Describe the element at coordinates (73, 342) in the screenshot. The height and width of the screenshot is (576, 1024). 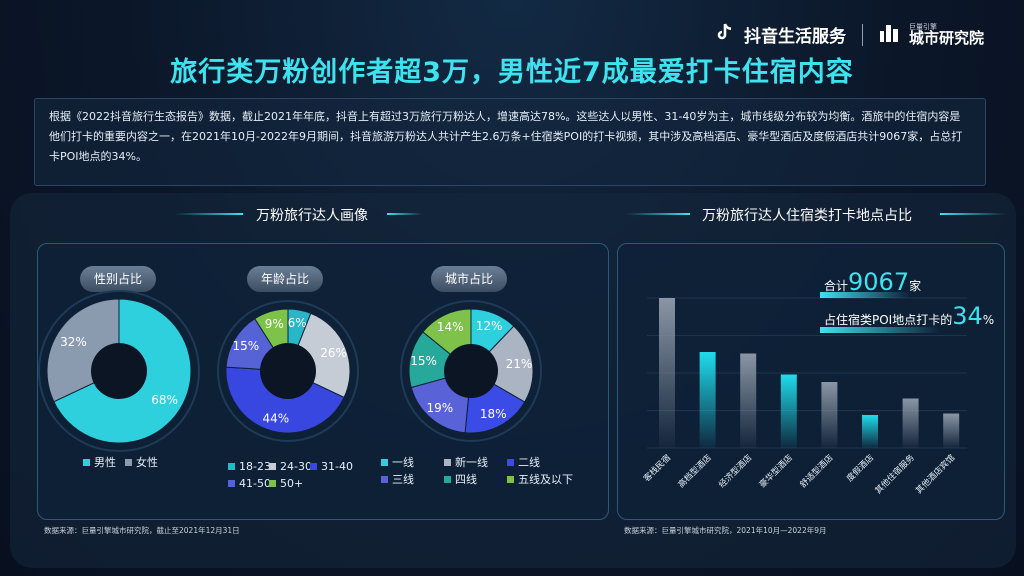
I see `pie-slice-label: 32%` at that location.